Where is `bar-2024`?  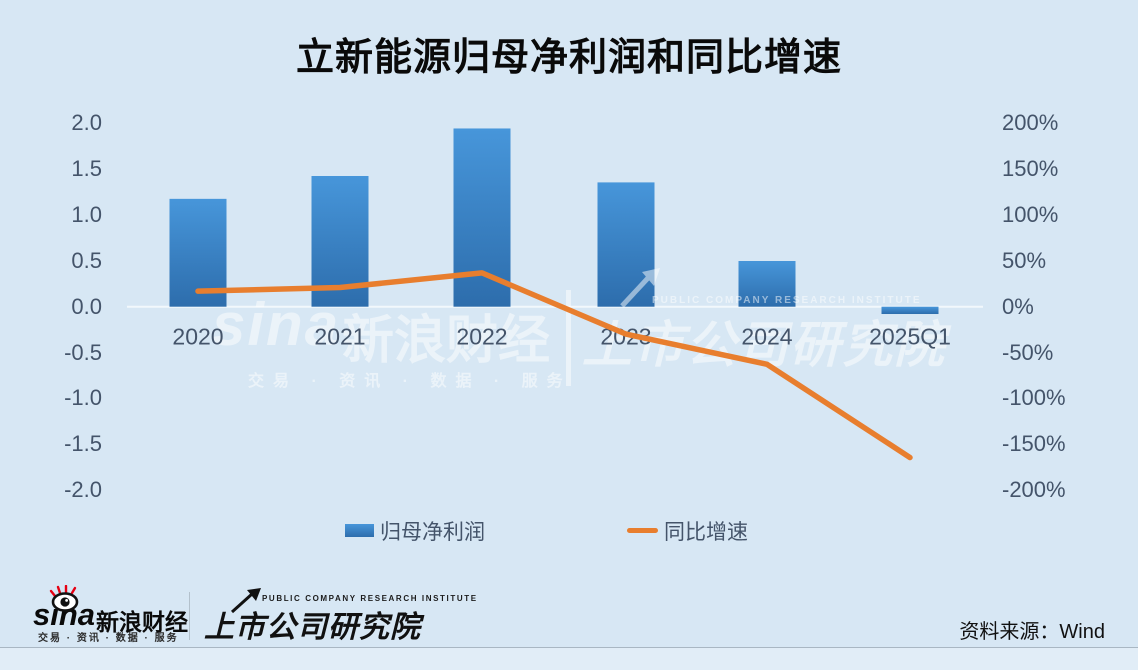 bar-2024 is located at coordinates (767, 284).